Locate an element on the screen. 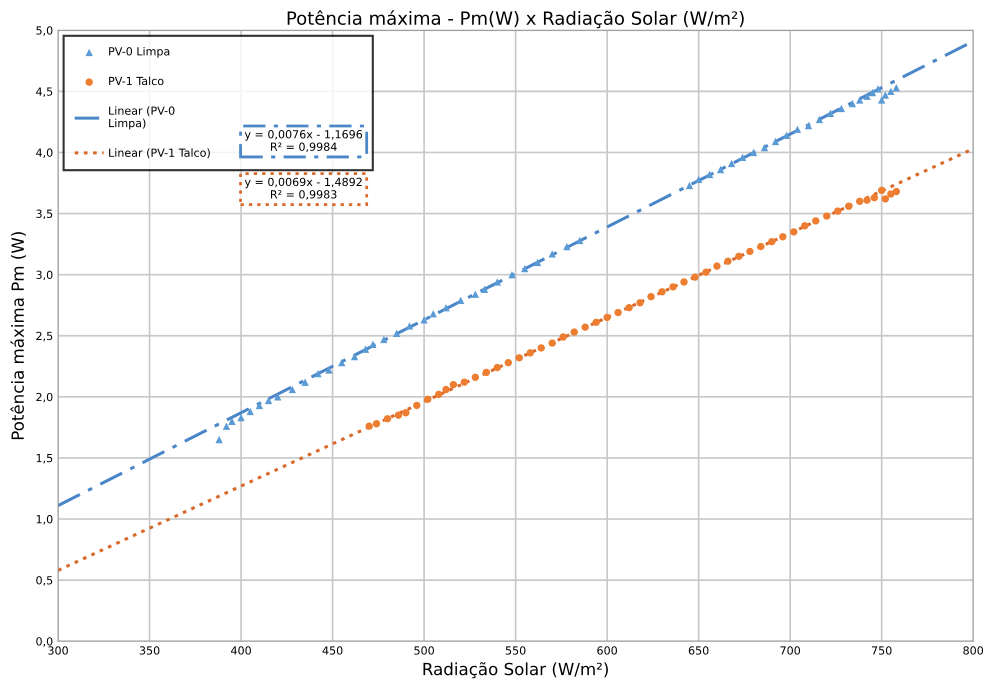 Image resolution: width=984 pixels, height=688 pixels. x-tick-label: 350 is located at coordinates (150, 650).